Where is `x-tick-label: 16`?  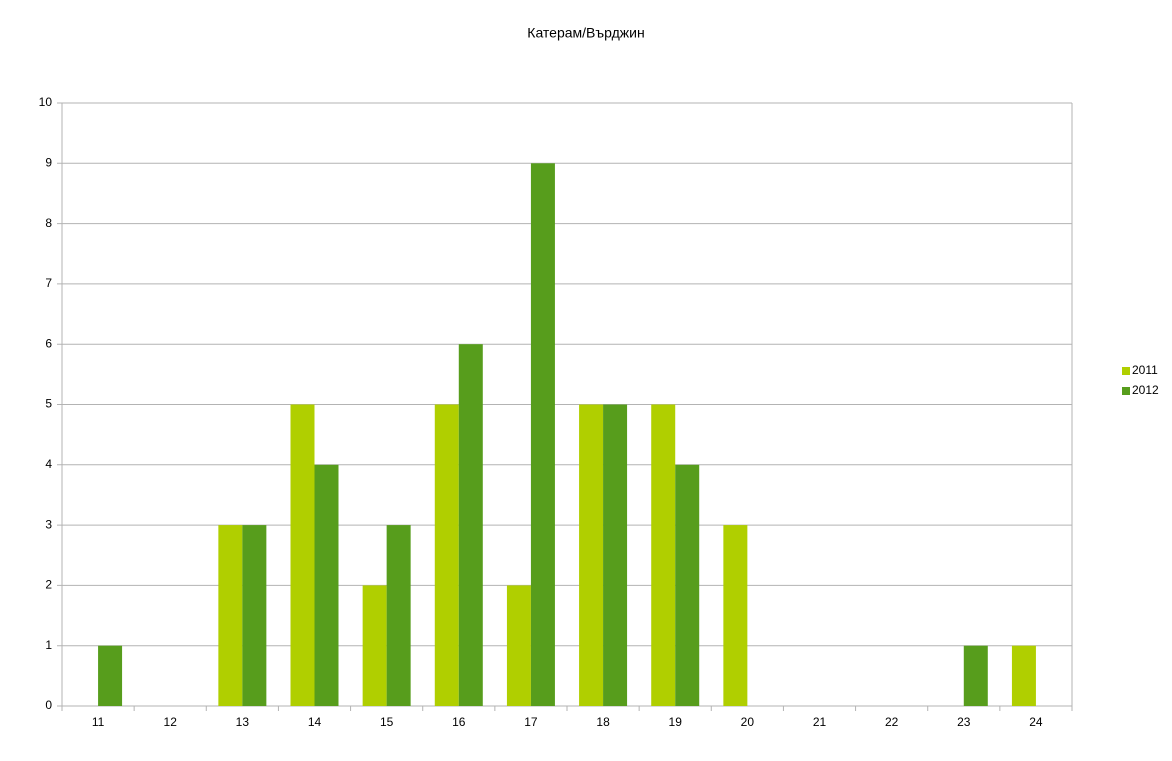 x-tick-label: 16 is located at coordinates (459, 722).